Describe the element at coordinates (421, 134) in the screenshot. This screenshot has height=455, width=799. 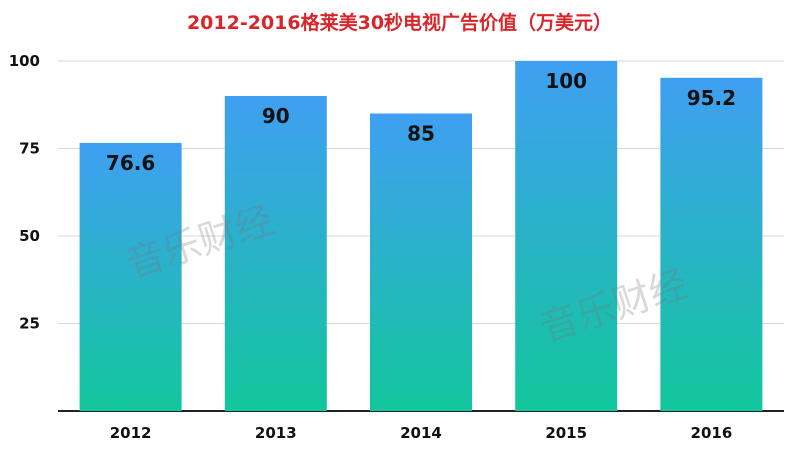
I see `data-label: 85` at that location.